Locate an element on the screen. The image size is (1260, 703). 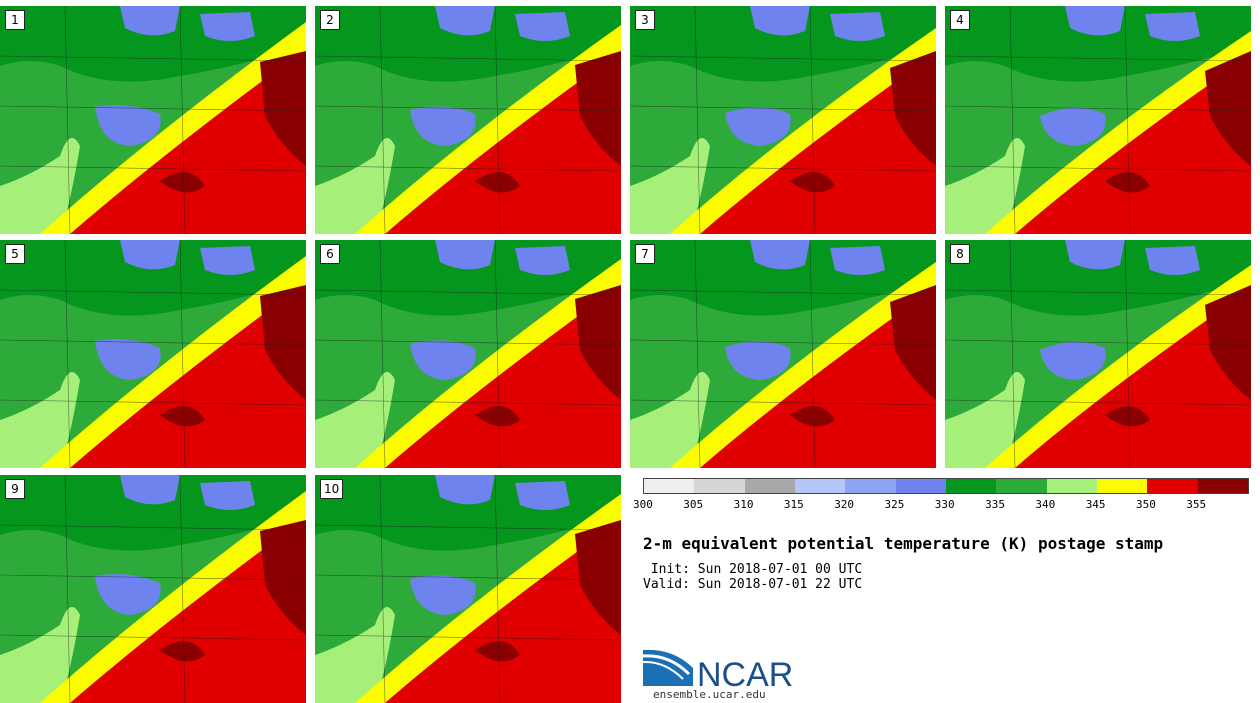
colorbar-tick-label: 310 is located at coordinates (743, 504).